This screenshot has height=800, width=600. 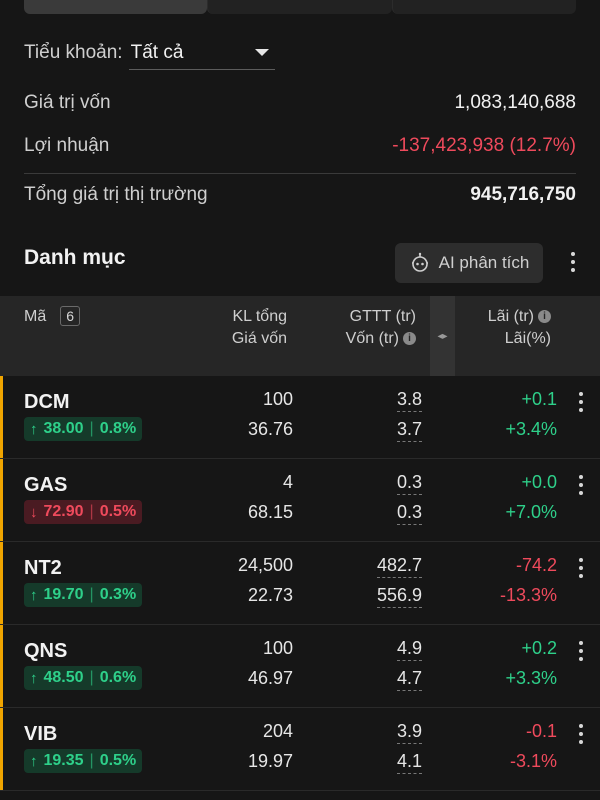 What do you see at coordinates (67, 145) in the screenshot?
I see `profit-label: Lợi nhuận` at bounding box center [67, 145].